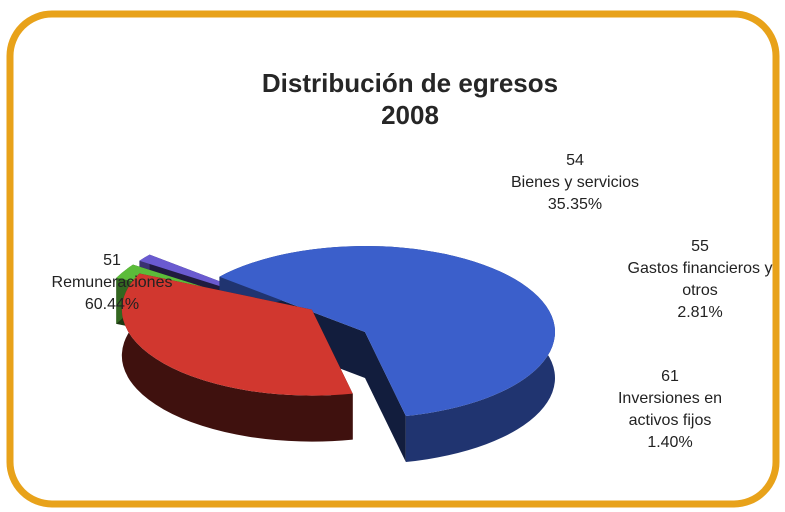 Image resolution: width=785 pixels, height=512 pixels. I want to click on label-value: 2.81%, so click(700, 312).